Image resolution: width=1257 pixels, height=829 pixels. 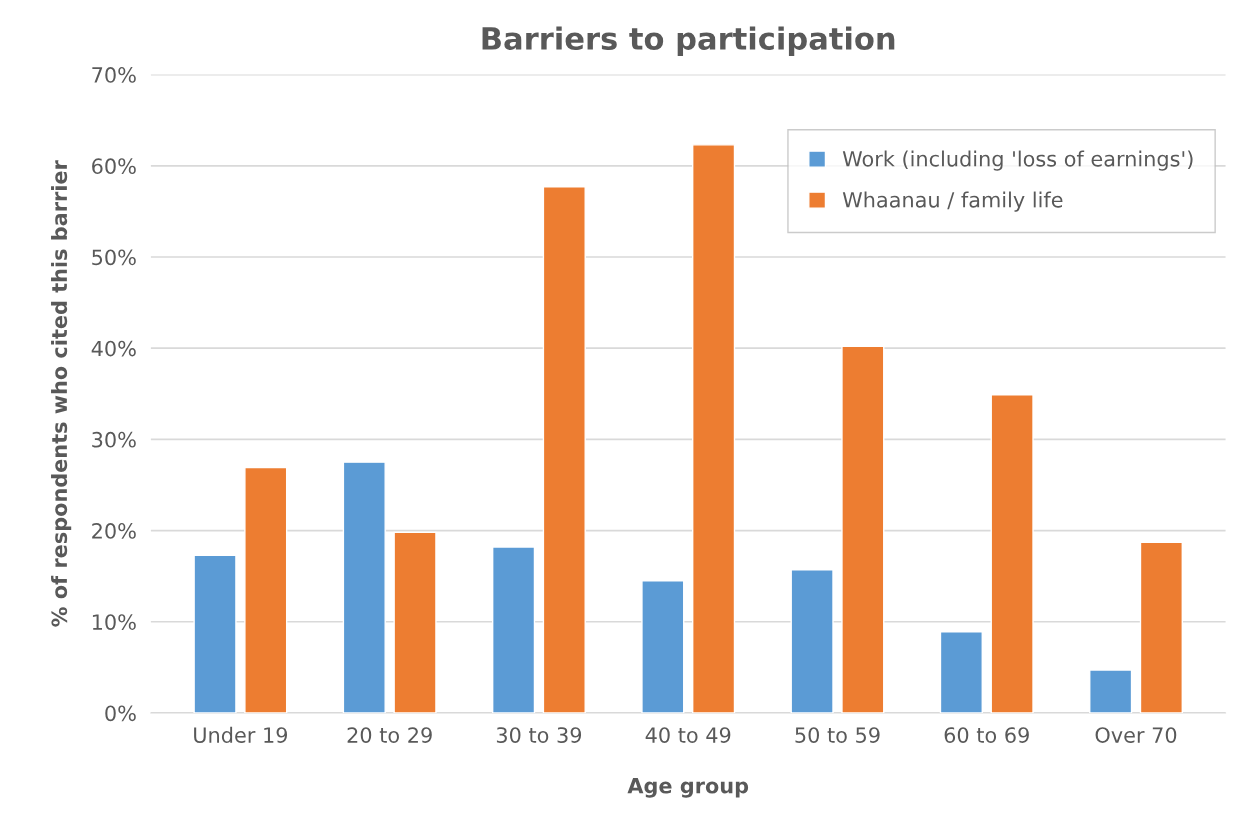 What do you see at coordinates (1136, 735) in the screenshot?
I see `x-tick-label: Over 70` at bounding box center [1136, 735].